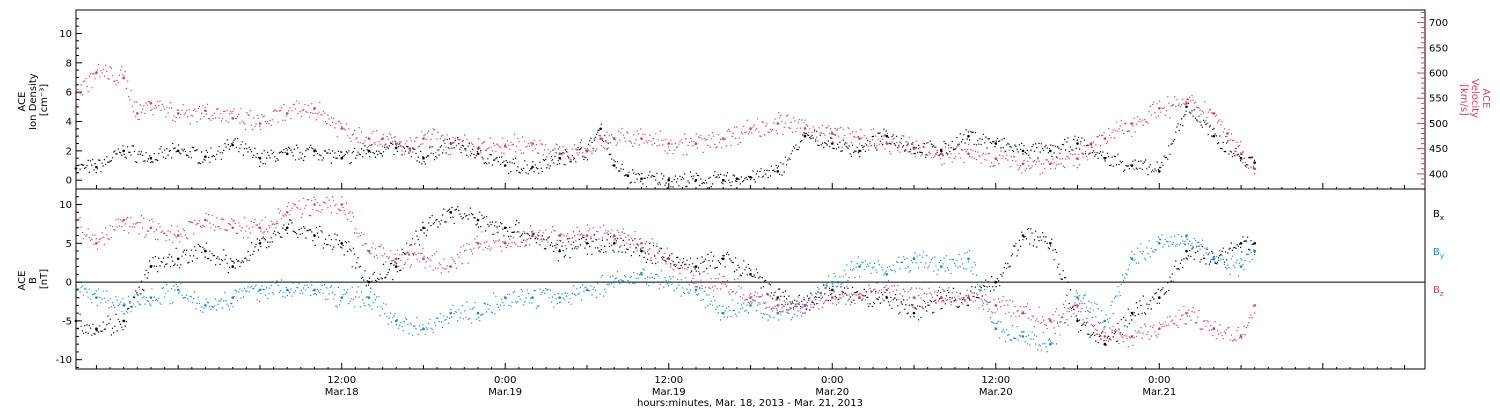 This screenshot has height=410, width=1500. Describe the element at coordinates (669, 392) in the screenshot. I see `x-tick-date-label: Mar.19` at that location.